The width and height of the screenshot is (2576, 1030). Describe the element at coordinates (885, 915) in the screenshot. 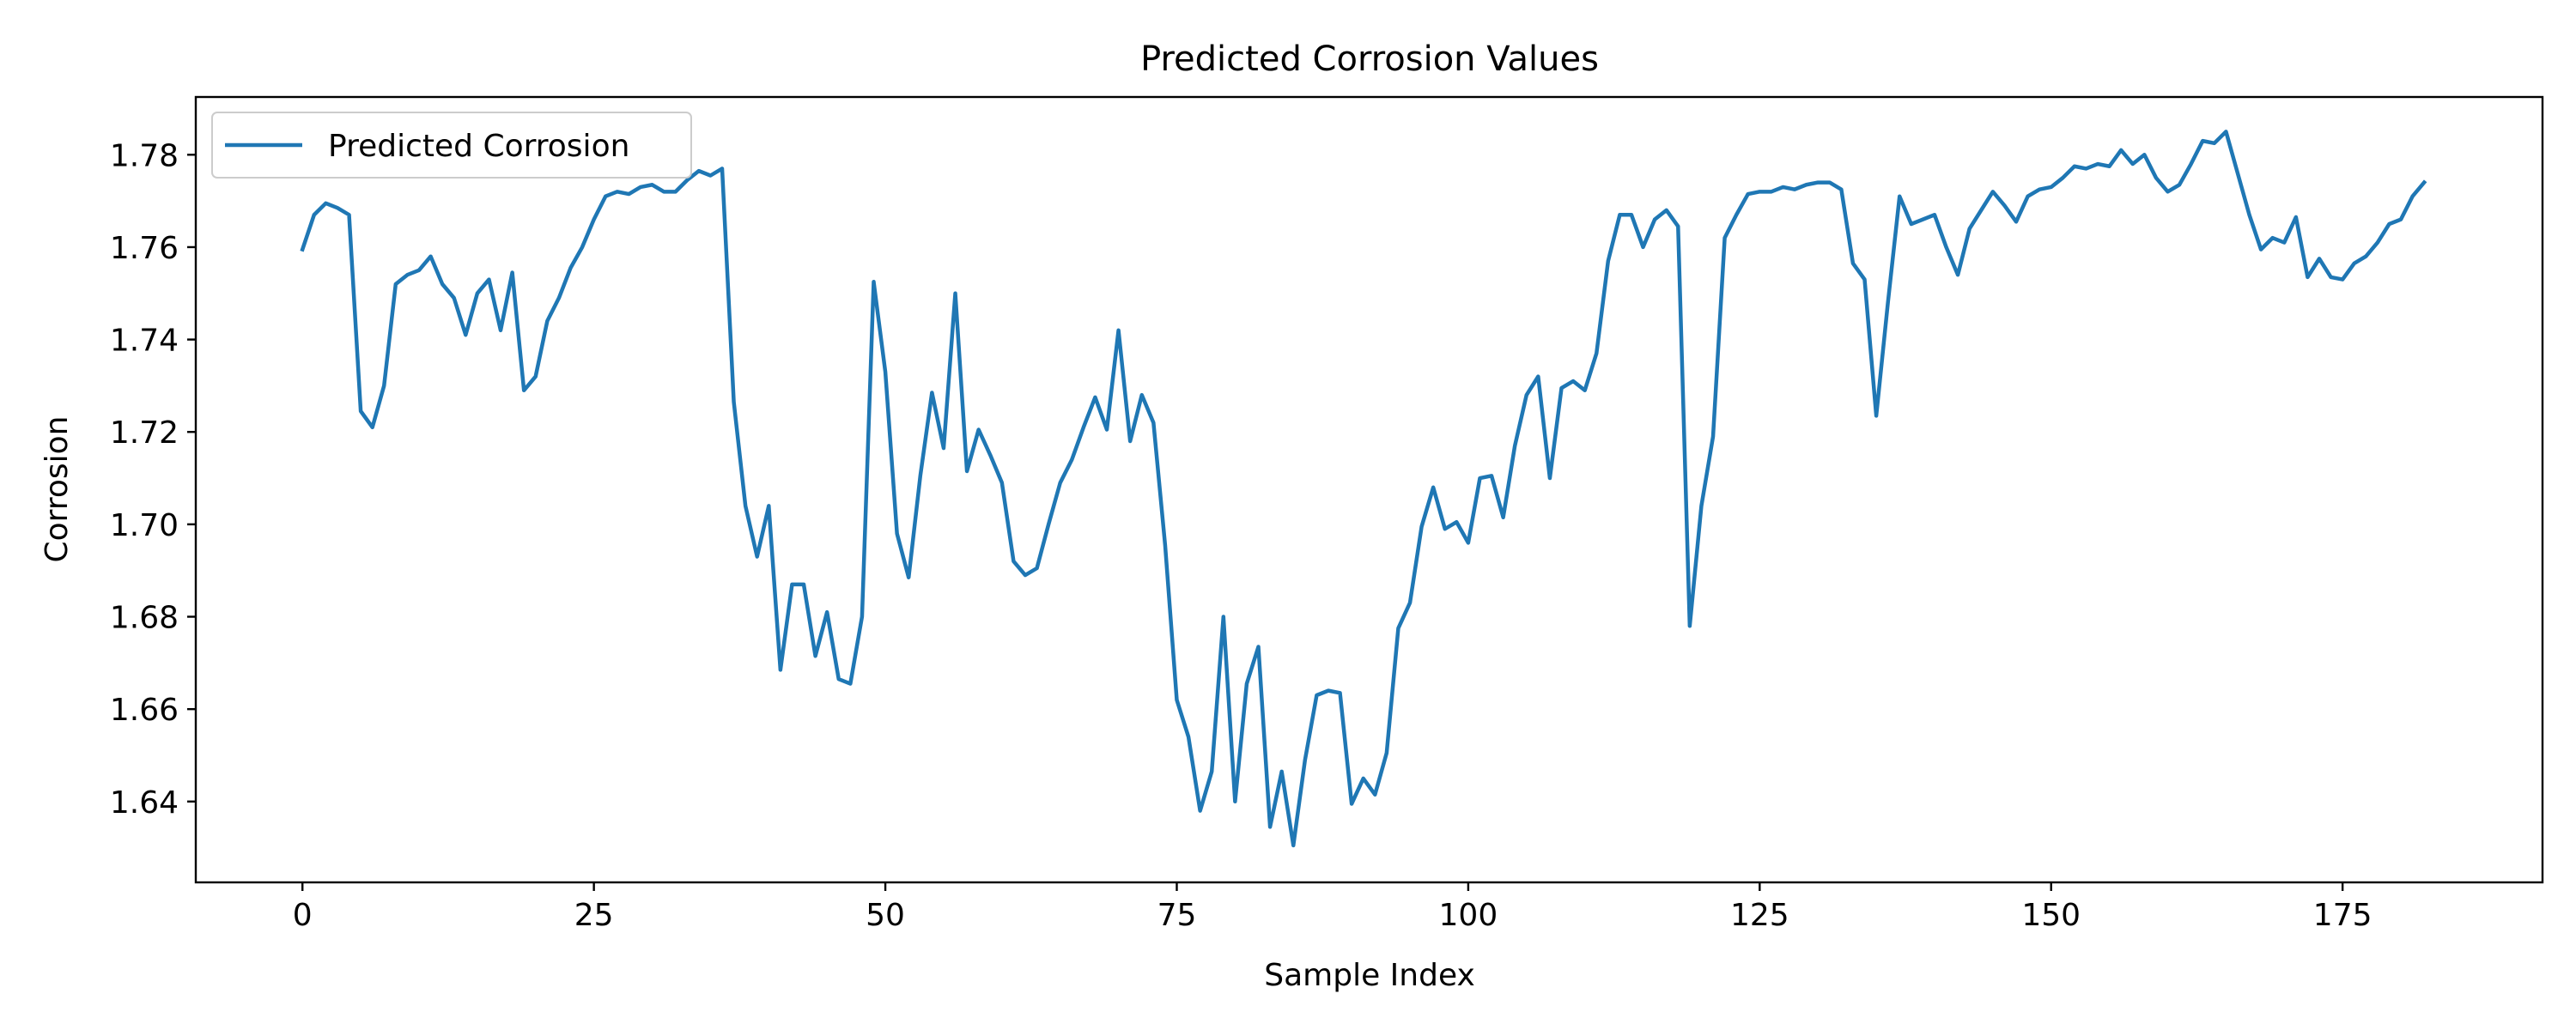

I see `x-tick-label: 50` at that location.